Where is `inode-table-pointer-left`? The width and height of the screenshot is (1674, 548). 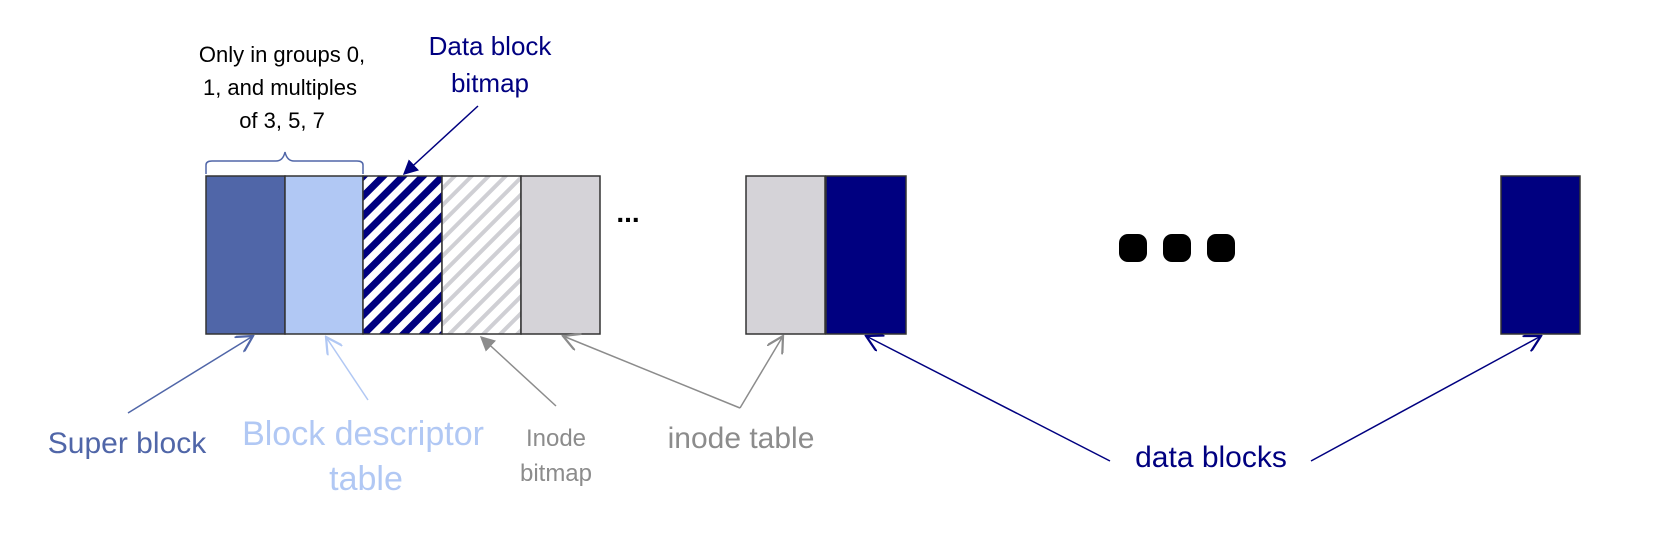
inode-table-pointer-left is located at coordinates (652, 372).